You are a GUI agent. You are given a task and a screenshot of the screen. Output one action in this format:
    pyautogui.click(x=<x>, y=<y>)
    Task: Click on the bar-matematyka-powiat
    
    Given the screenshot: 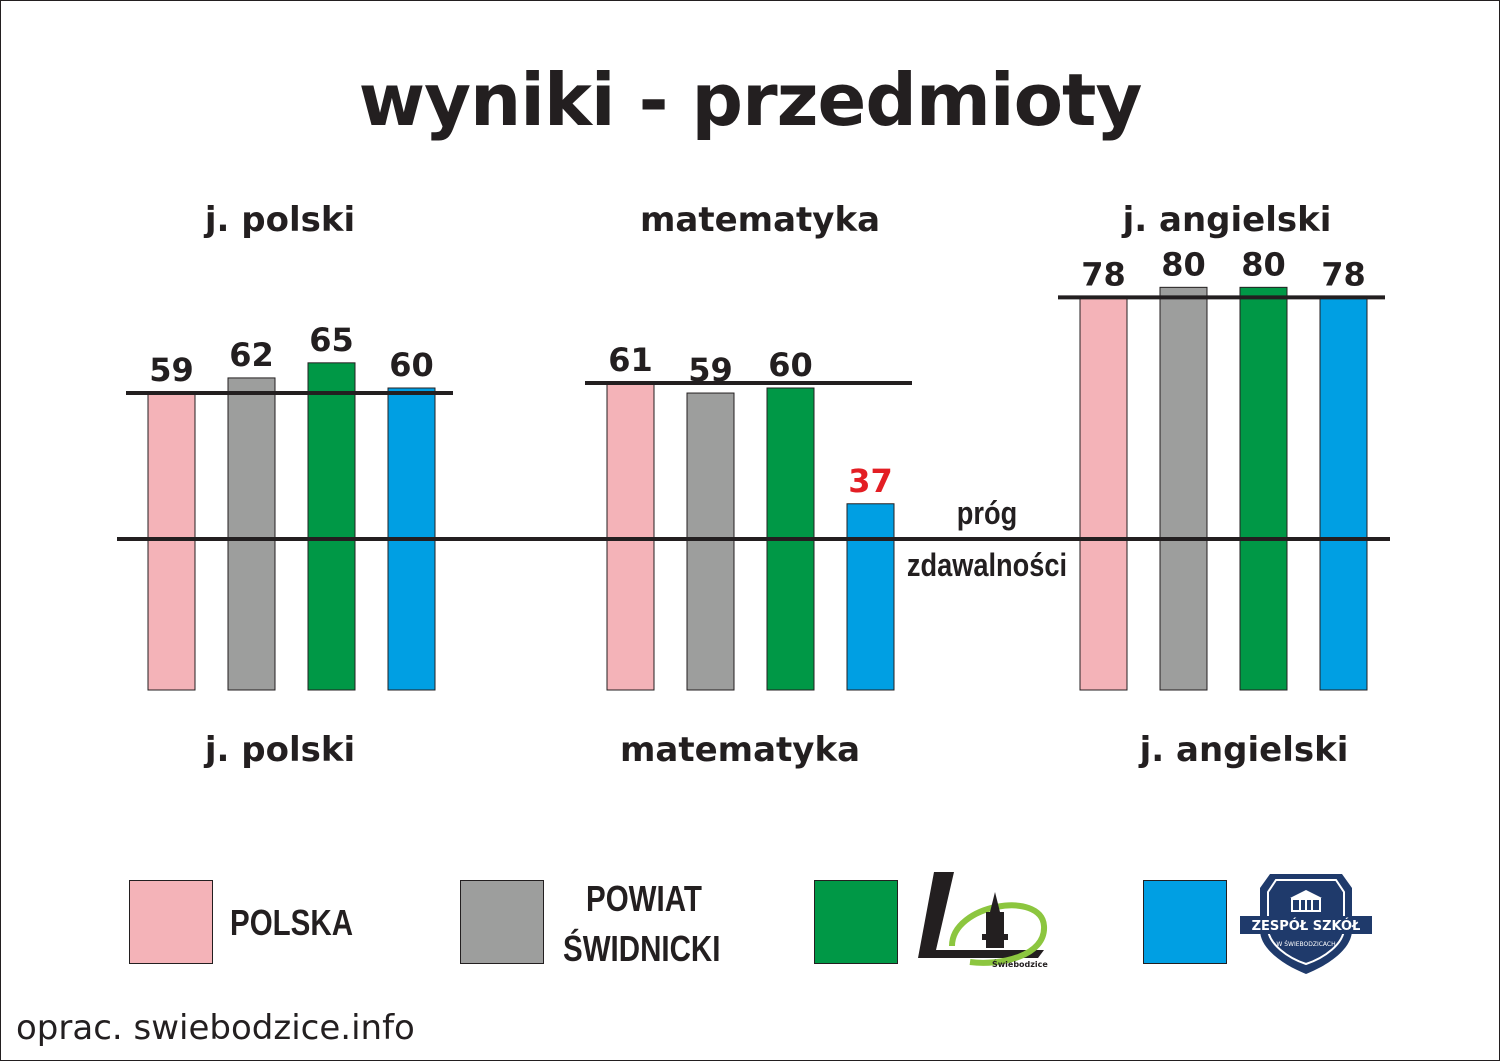 What is the action you would take?
    pyautogui.click(x=710, y=541)
    